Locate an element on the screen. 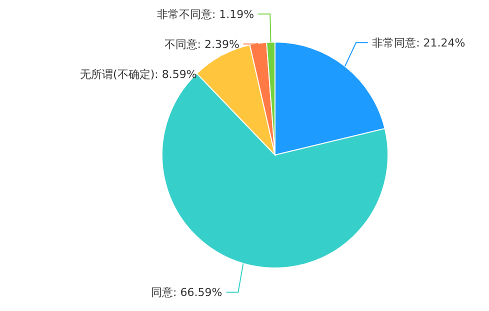 This screenshot has width=489, height=311. slice-label: 无所谓(不确定): 8.59% is located at coordinates (138, 74).